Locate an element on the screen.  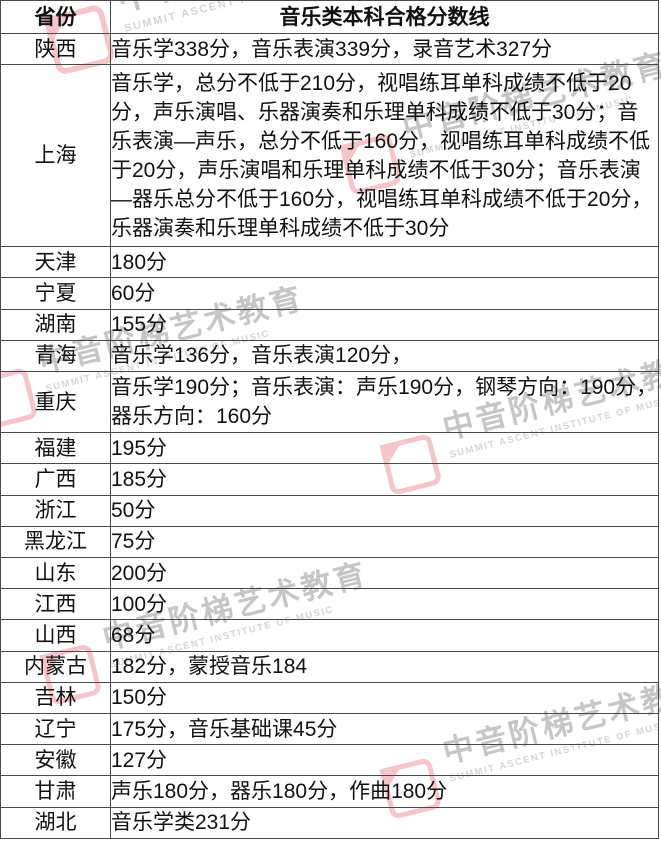
score-cell: 60分 is located at coordinates (384, 293).